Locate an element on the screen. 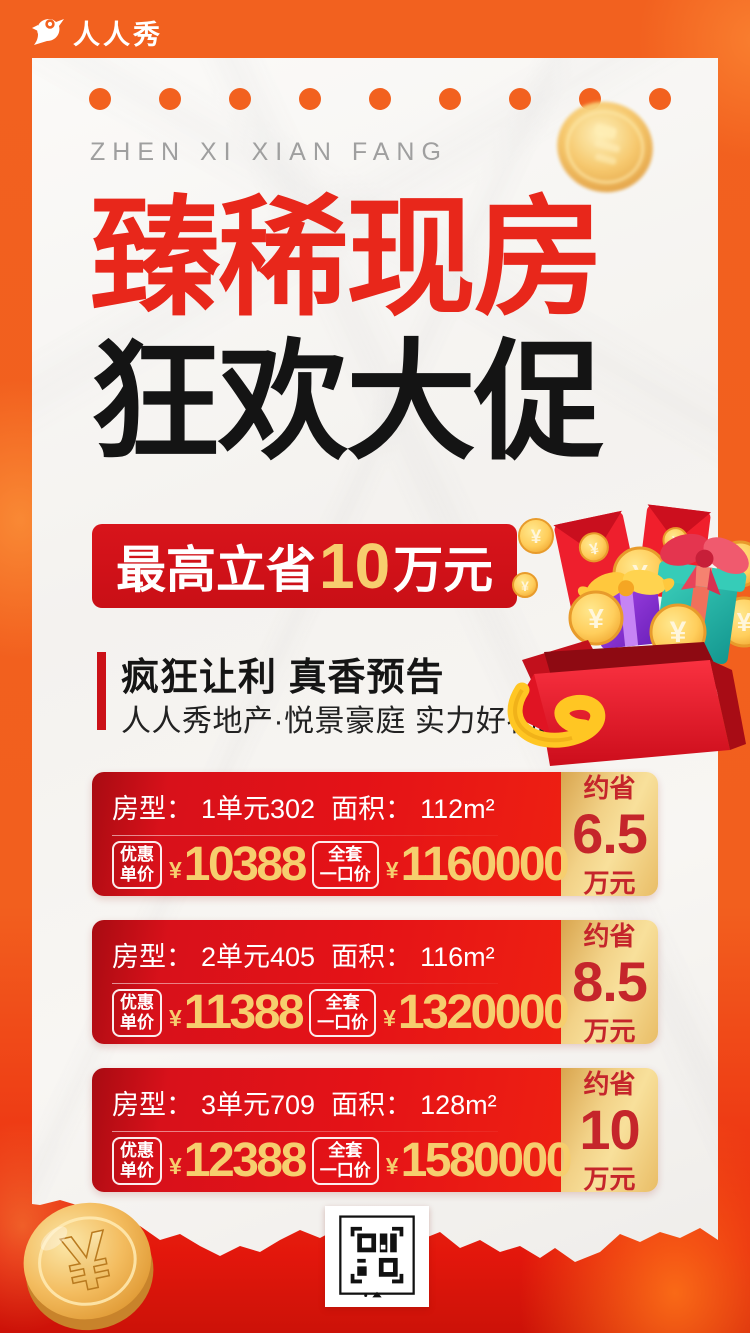 The width and height of the screenshot is (750, 1333). package-price-value: 1160000 is located at coordinates (485, 865).